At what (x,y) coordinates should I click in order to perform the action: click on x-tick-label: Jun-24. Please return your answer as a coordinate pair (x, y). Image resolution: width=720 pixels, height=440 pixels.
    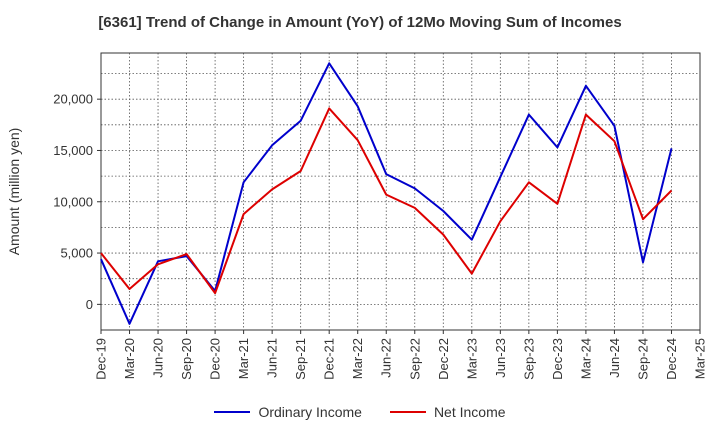
    Looking at the image, I should click on (614, 358).